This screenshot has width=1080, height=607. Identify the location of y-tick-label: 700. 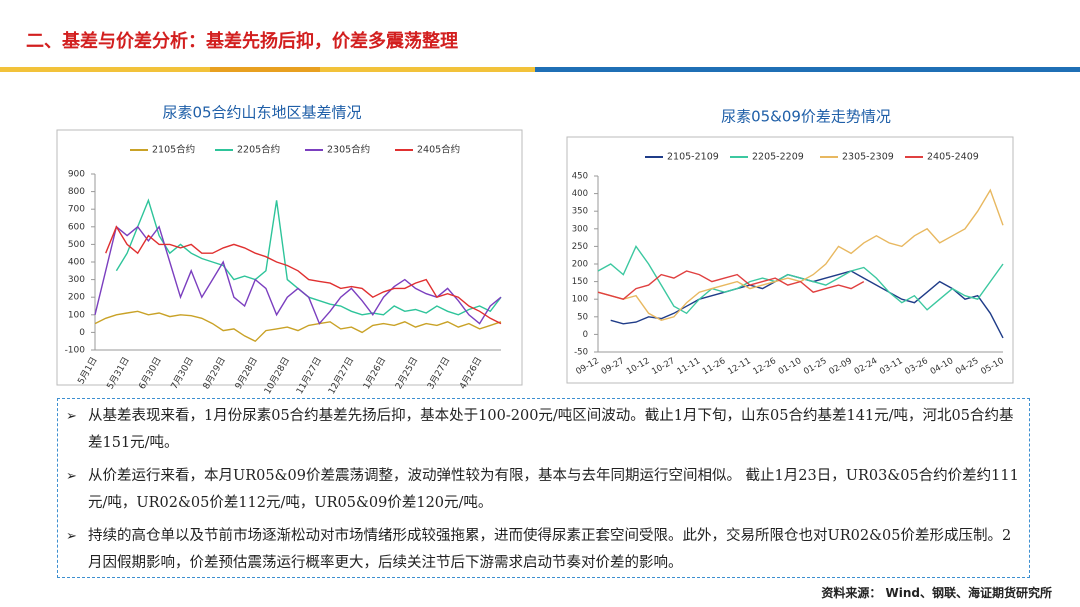
(76, 210).